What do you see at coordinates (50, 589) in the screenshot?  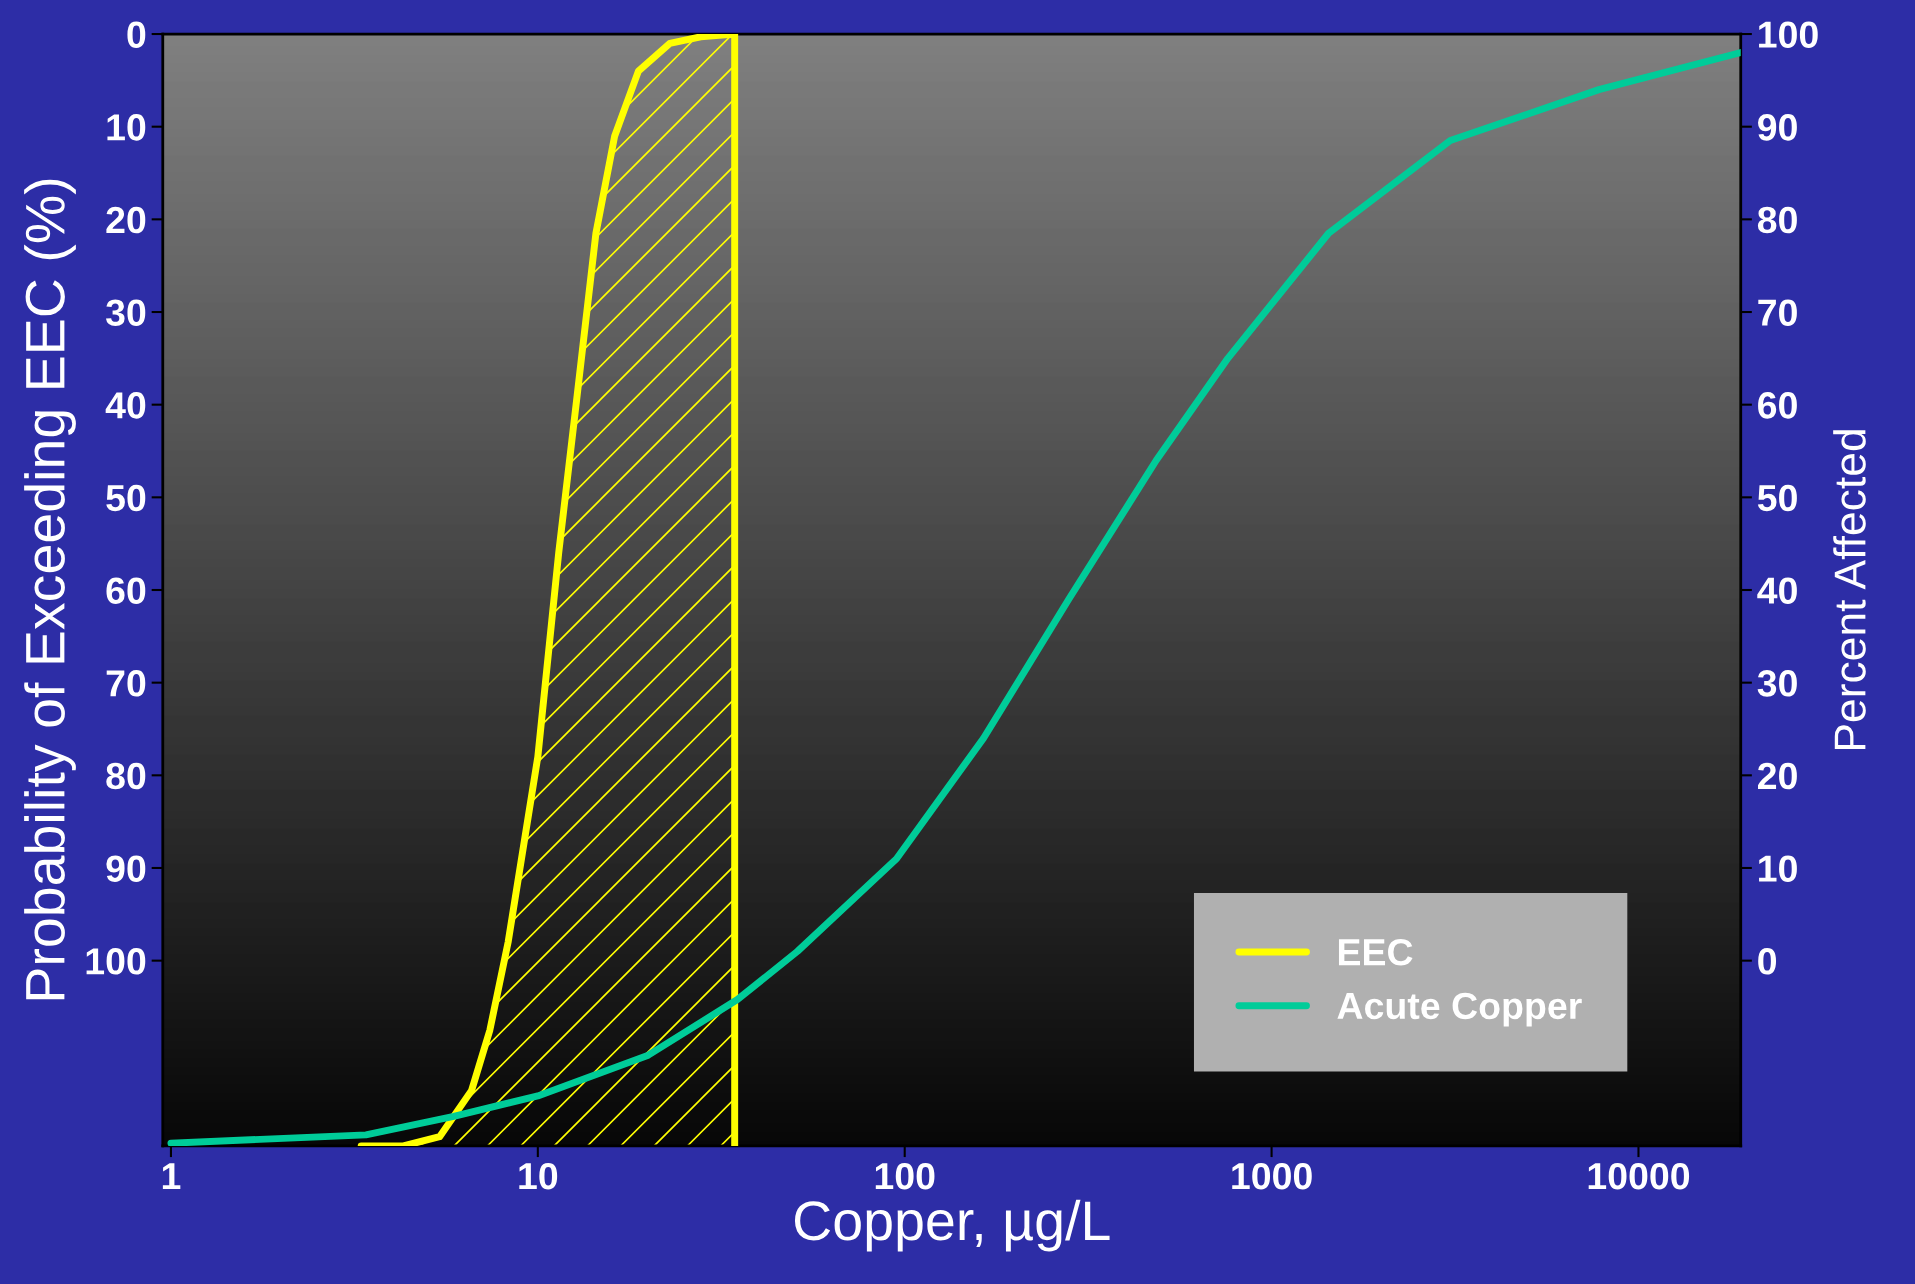 I see `y-axis-title: Probability of Exceeding EEC (%)` at bounding box center [50, 589].